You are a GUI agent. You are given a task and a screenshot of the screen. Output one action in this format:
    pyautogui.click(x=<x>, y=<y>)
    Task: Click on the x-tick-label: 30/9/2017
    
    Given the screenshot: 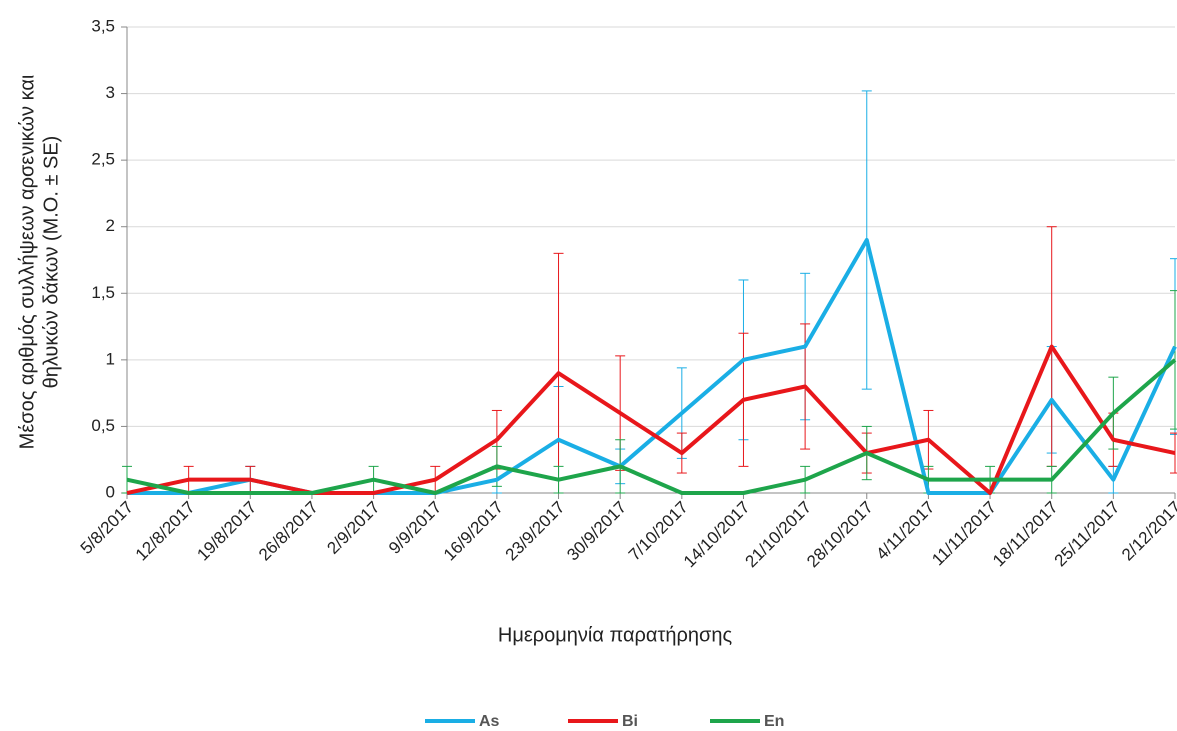 What is the action you would take?
    pyautogui.click(x=596, y=531)
    